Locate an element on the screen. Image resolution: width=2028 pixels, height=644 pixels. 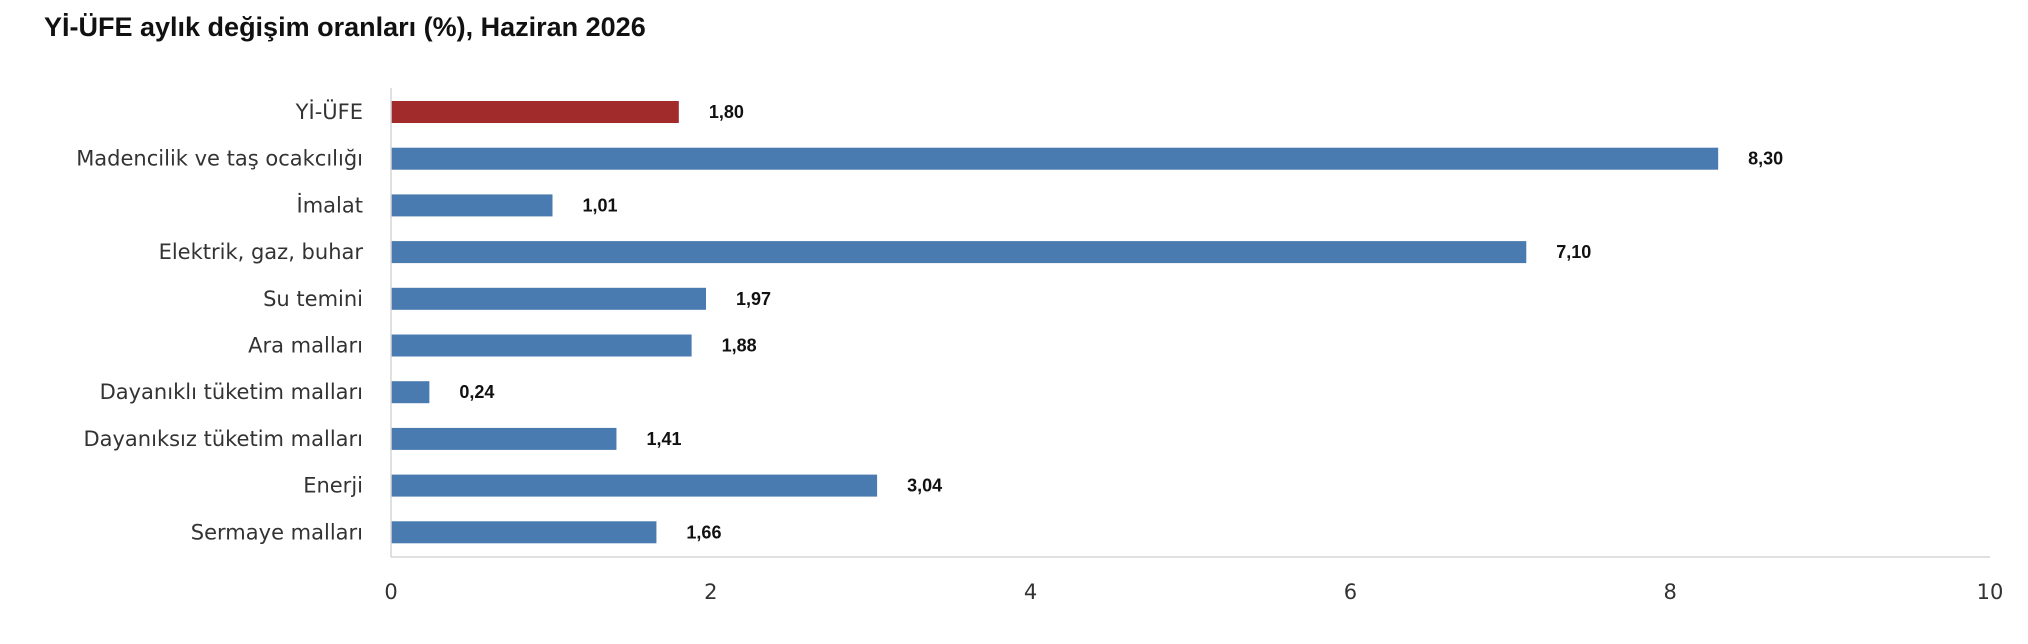
category-label: Yİ-ÜFE is located at coordinates (329, 111).